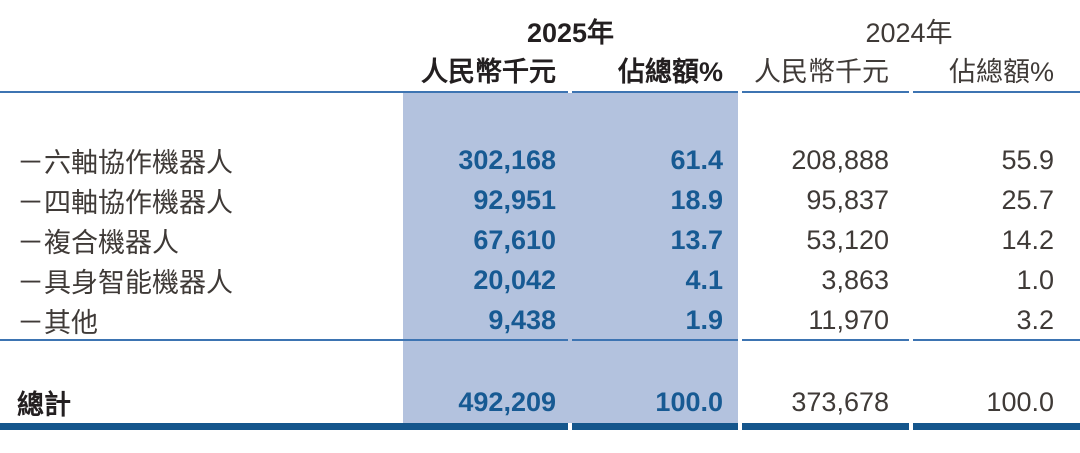  What do you see at coordinates (1020, 401) in the screenshot?
I see `total-percent-2024-cell: 100.0` at bounding box center [1020, 401].